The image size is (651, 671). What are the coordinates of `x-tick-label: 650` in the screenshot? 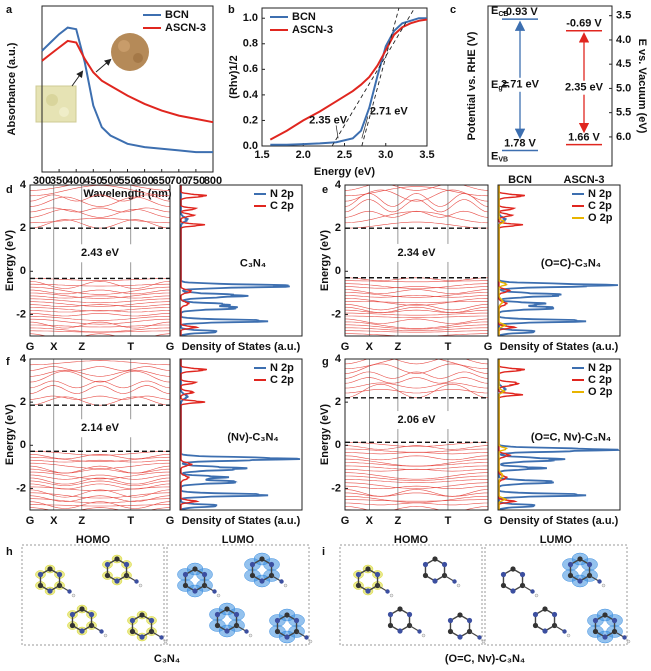 It's located at (162, 181).